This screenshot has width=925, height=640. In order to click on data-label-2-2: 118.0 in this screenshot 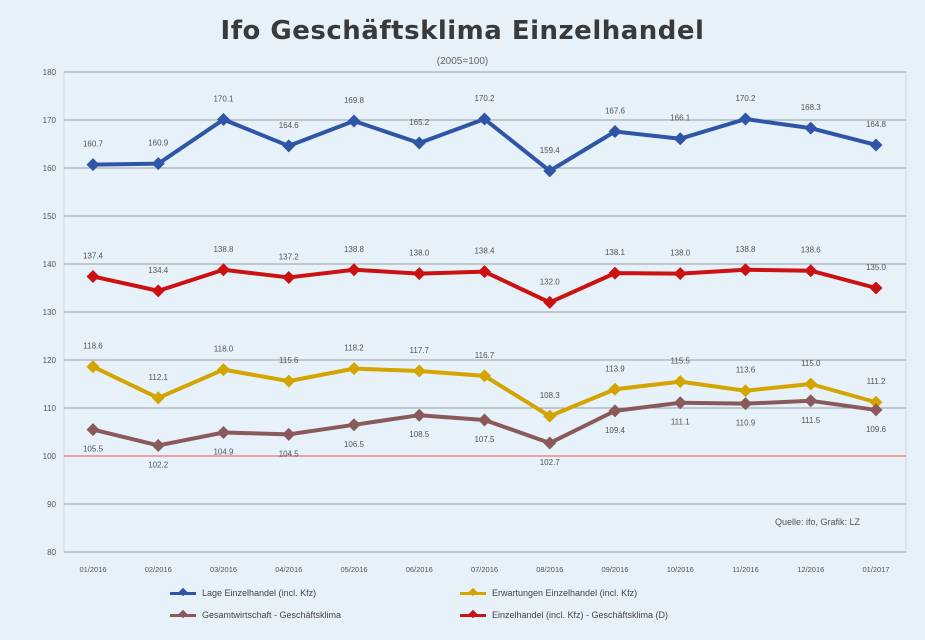, I will do `click(224, 349)`.